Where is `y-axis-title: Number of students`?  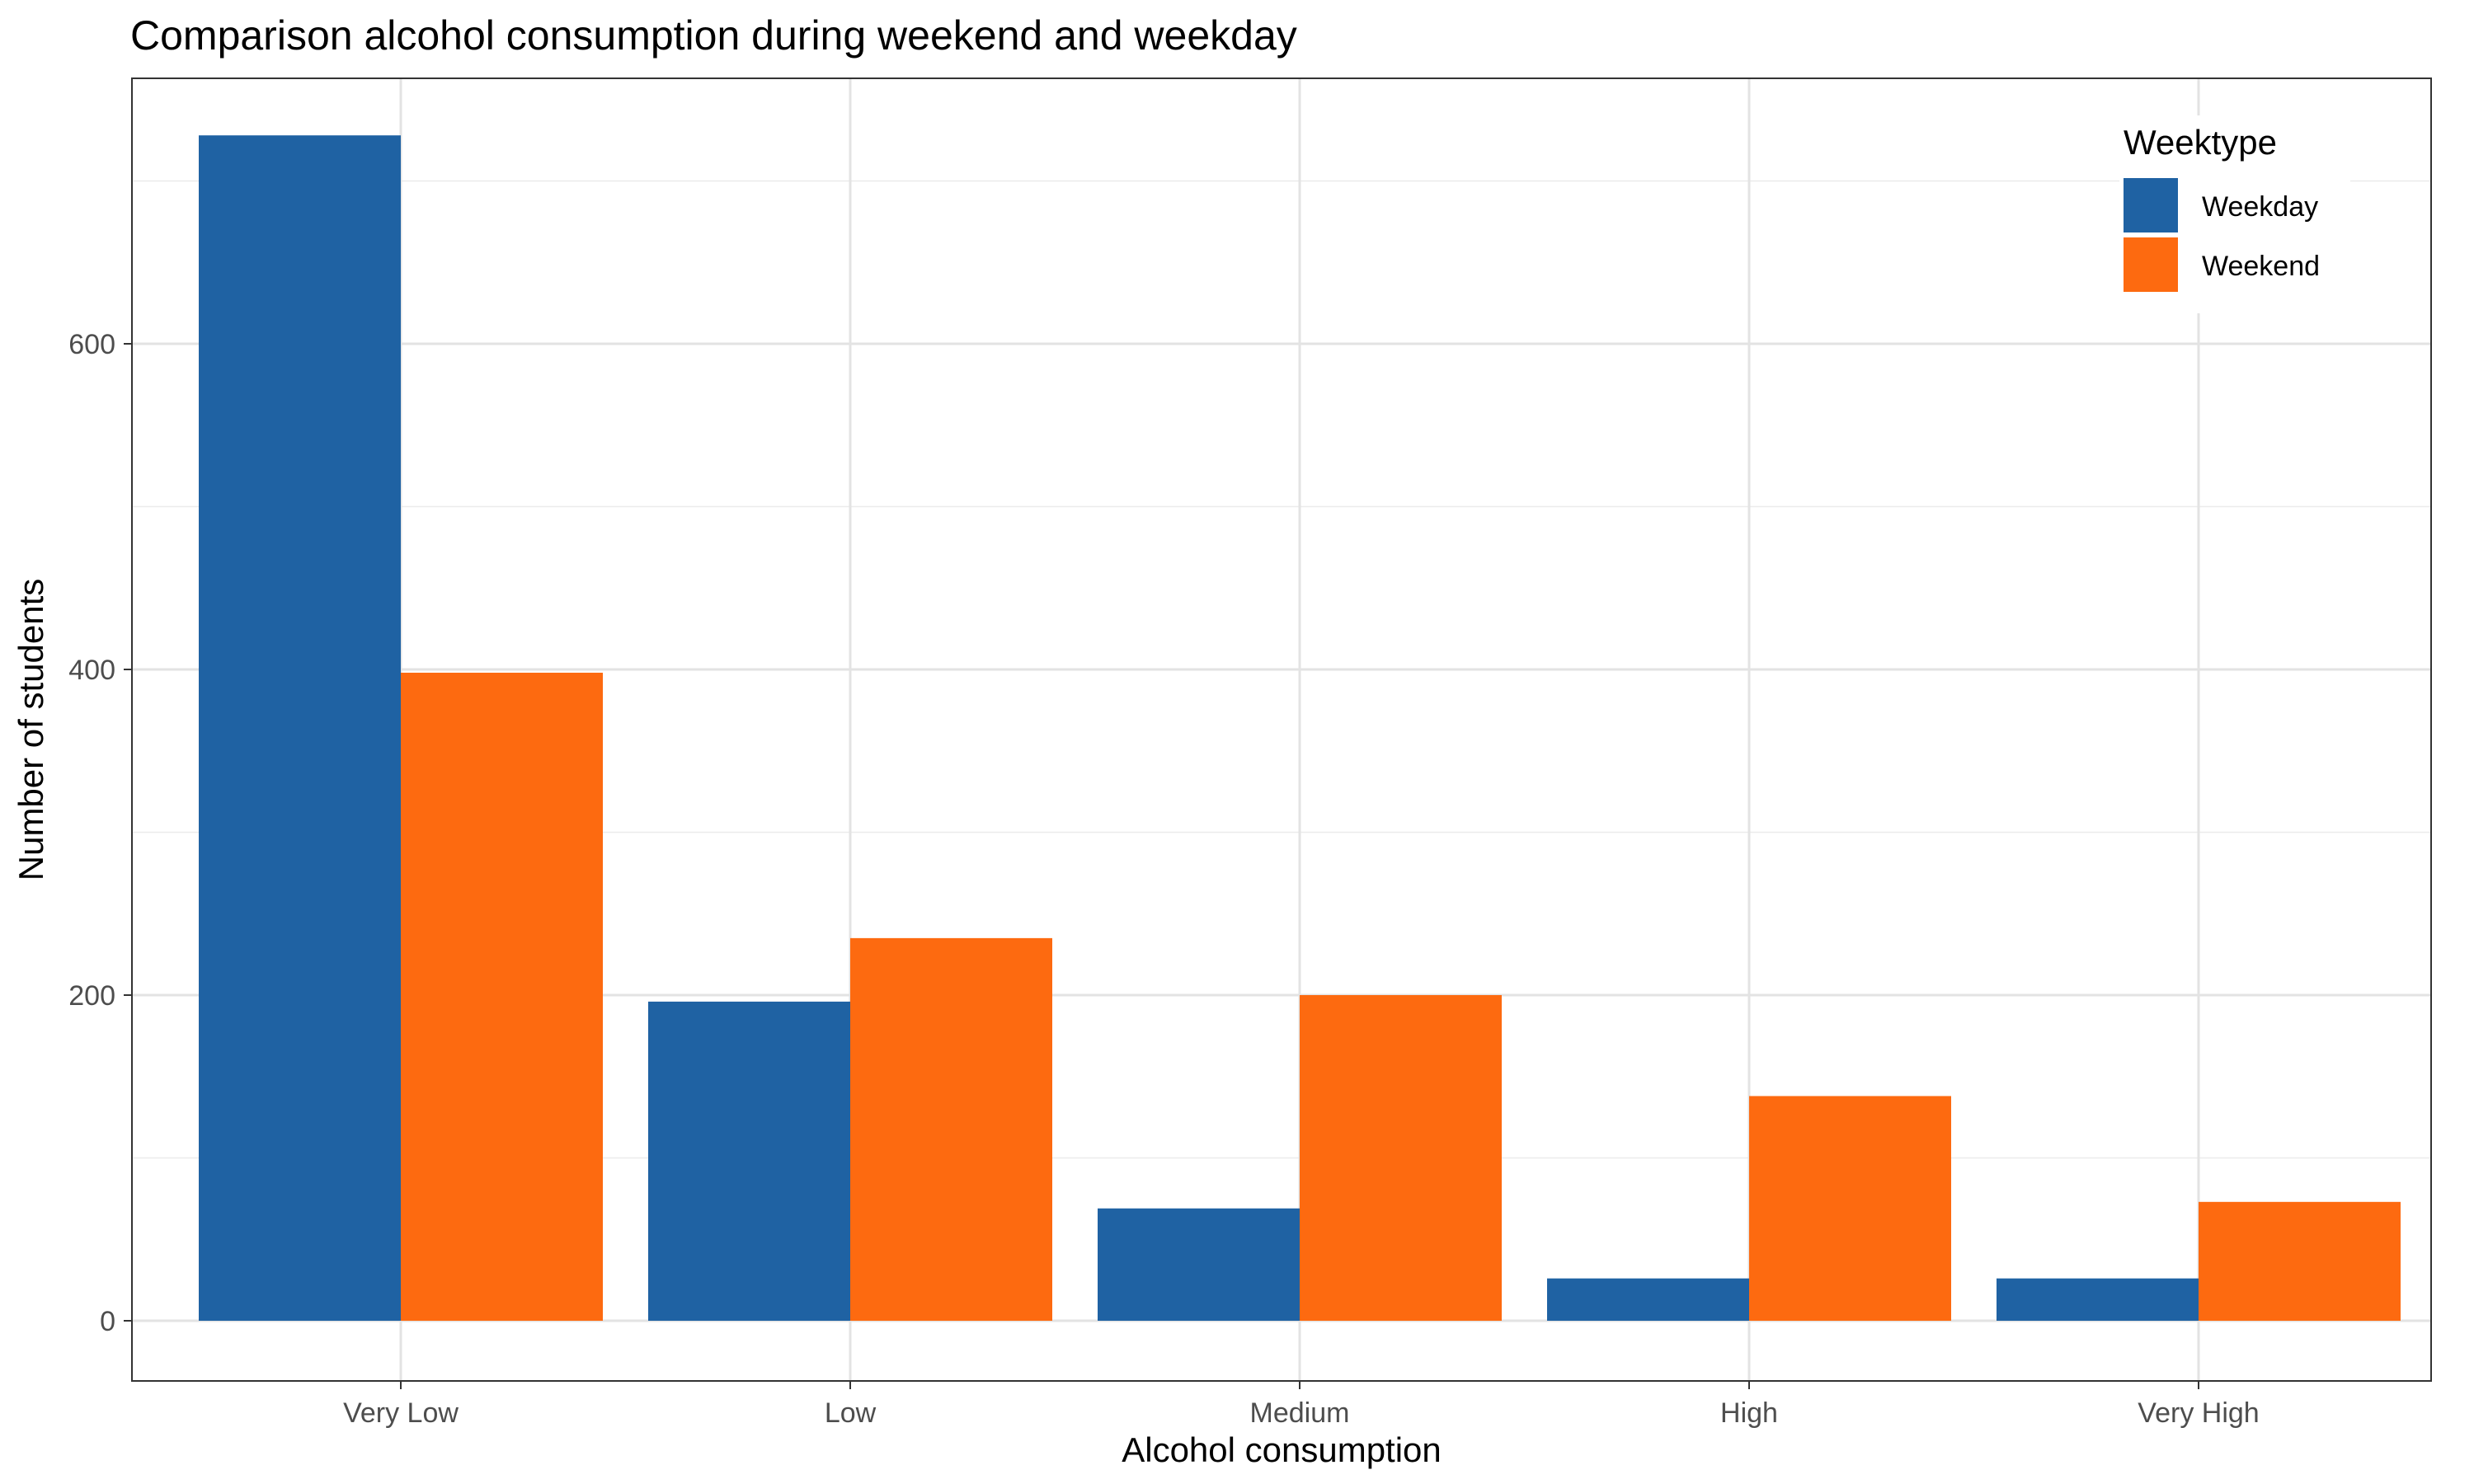
y-axis-title: Number of students is located at coordinates (31, 730).